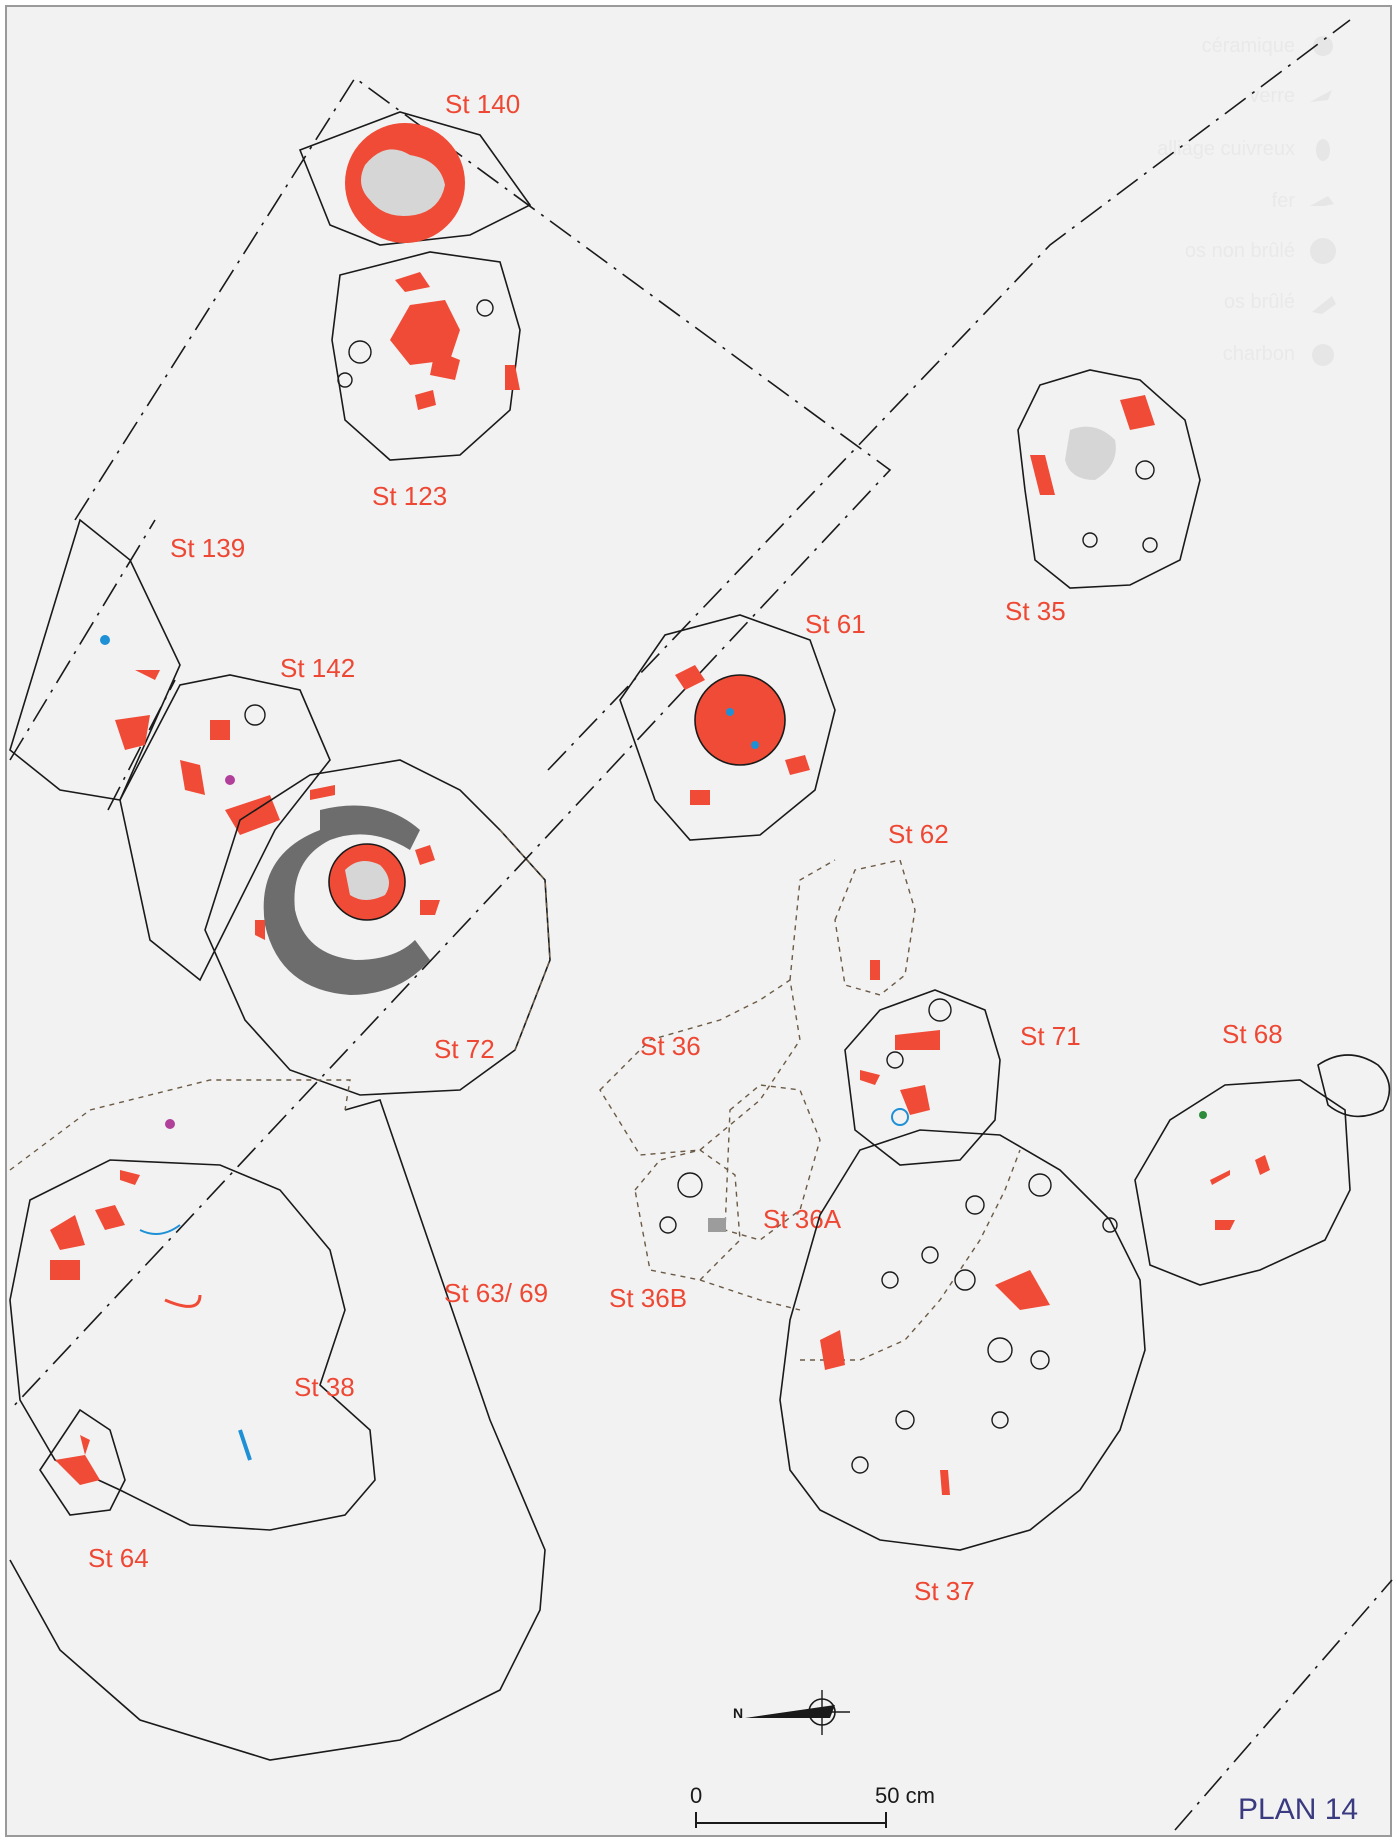 The image size is (1397, 1842). I want to click on label-st140: St 140, so click(482, 104).